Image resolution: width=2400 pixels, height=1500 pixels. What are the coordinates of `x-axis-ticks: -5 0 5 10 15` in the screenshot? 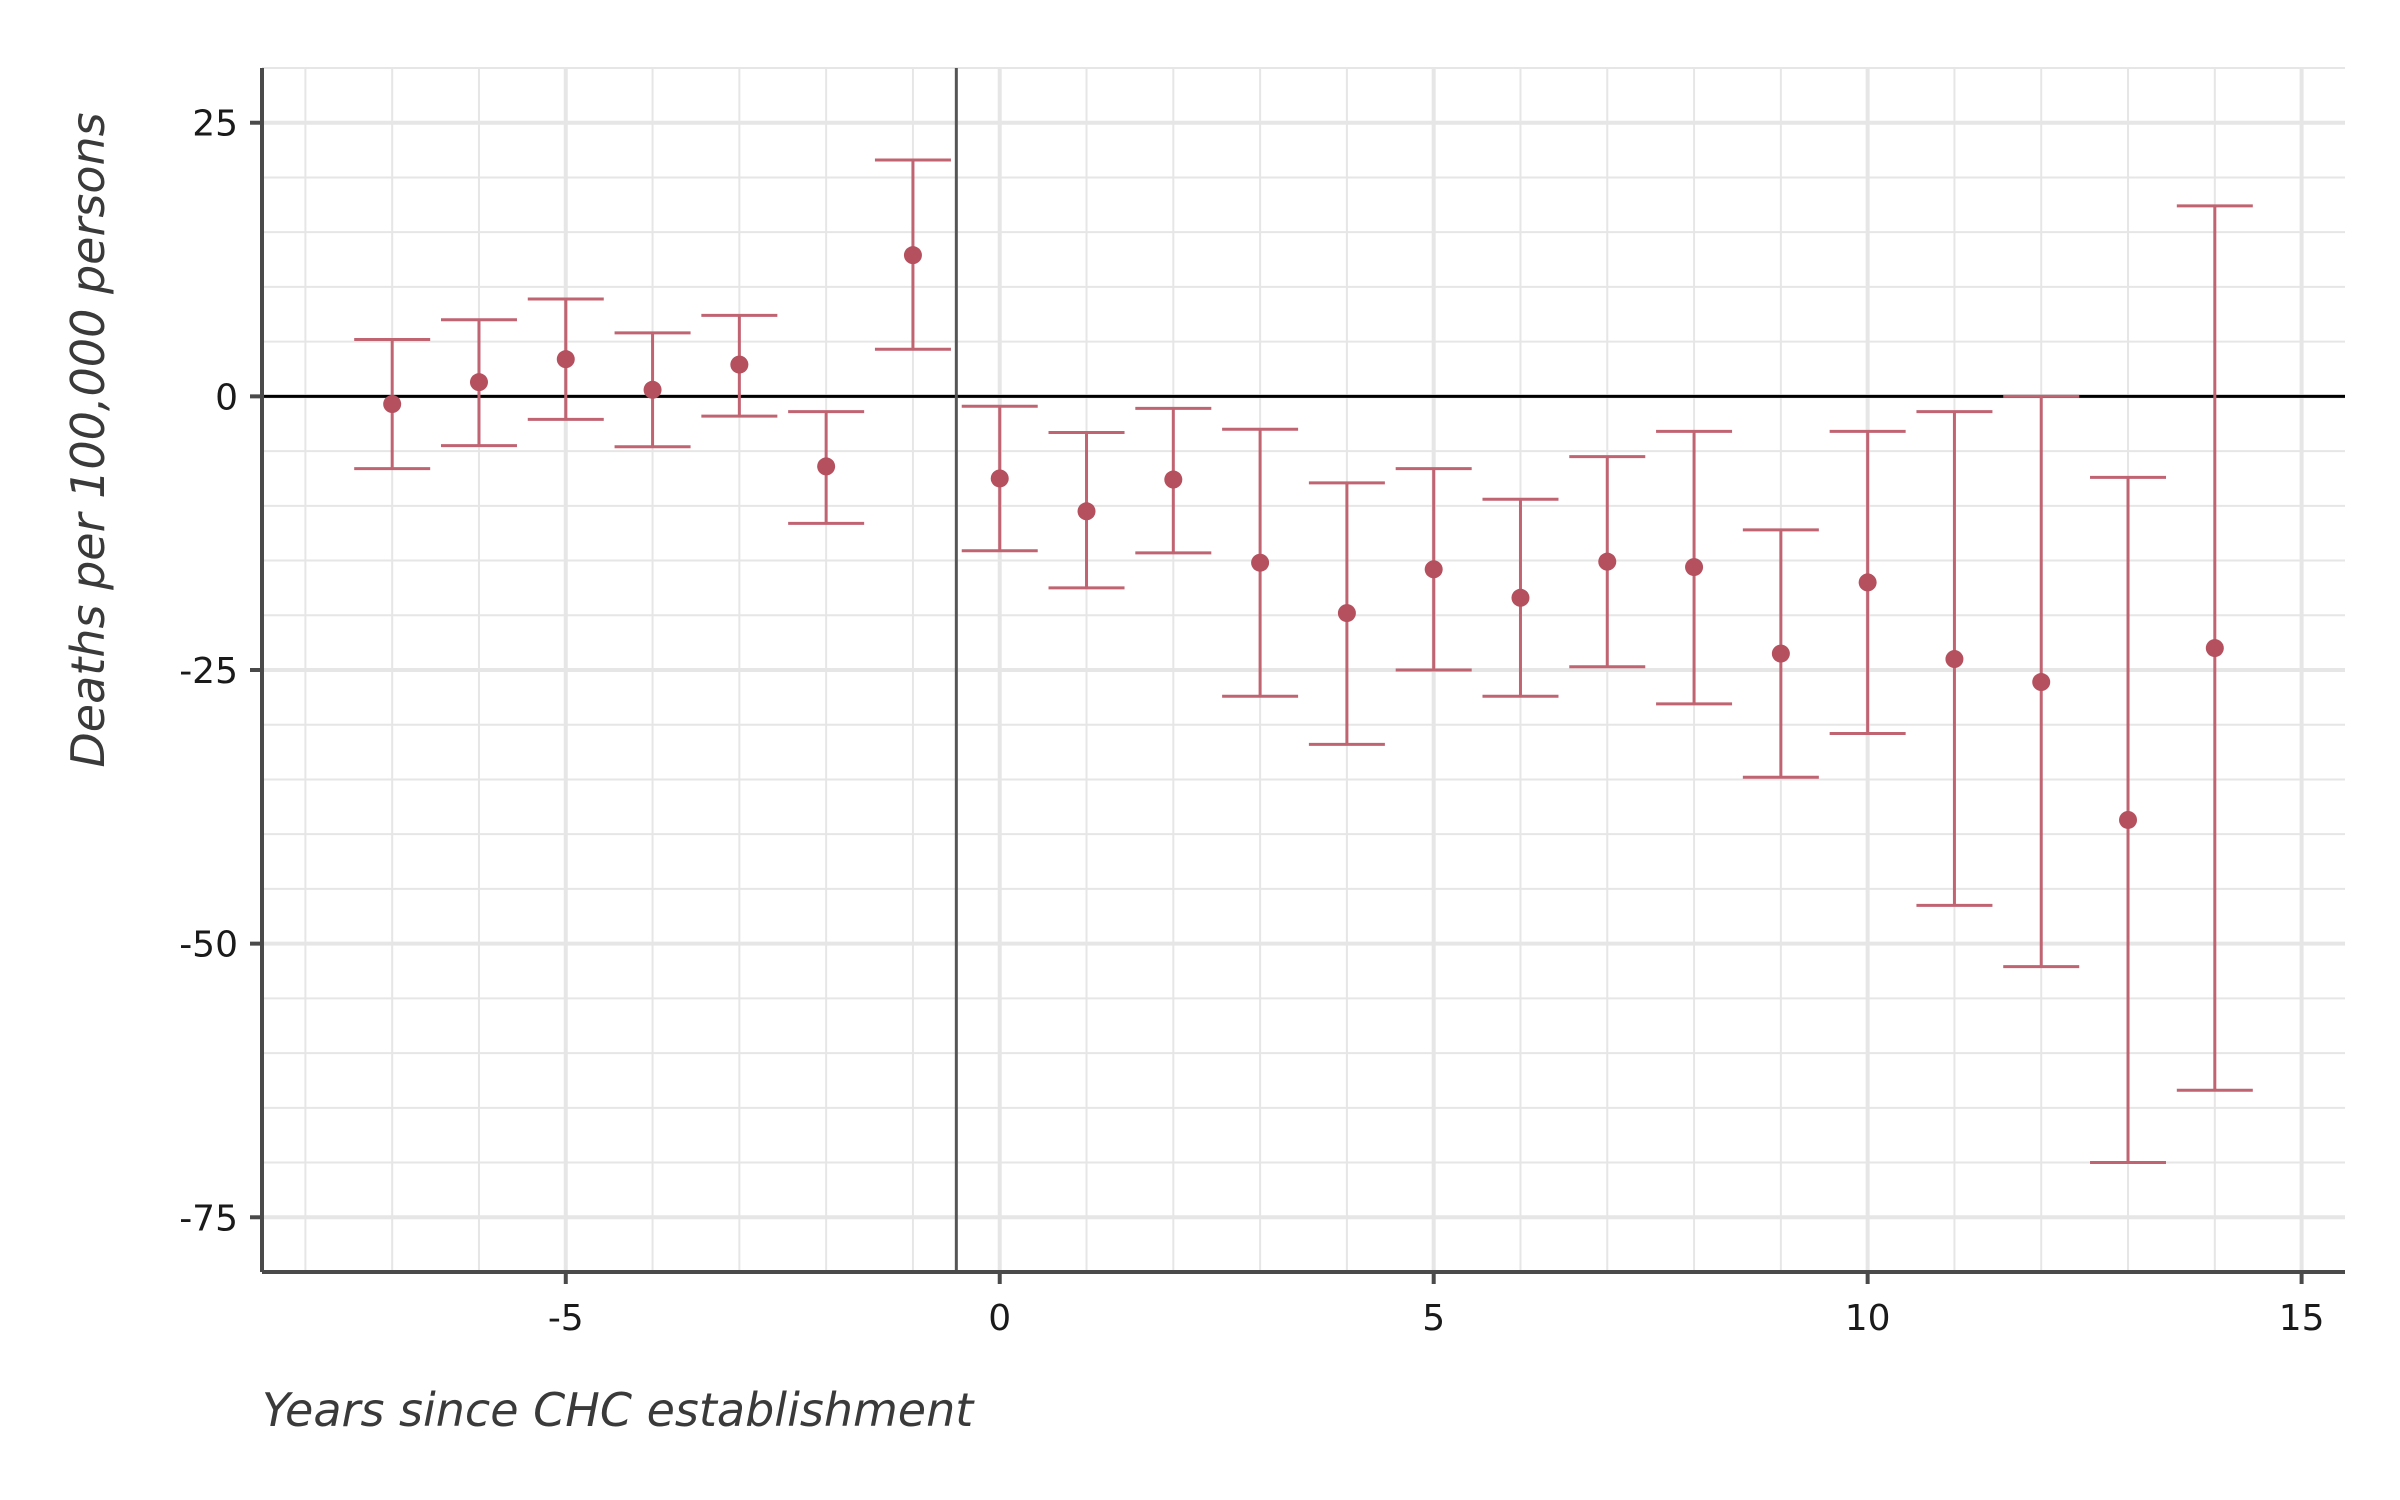 It's located at (1436, 1305).